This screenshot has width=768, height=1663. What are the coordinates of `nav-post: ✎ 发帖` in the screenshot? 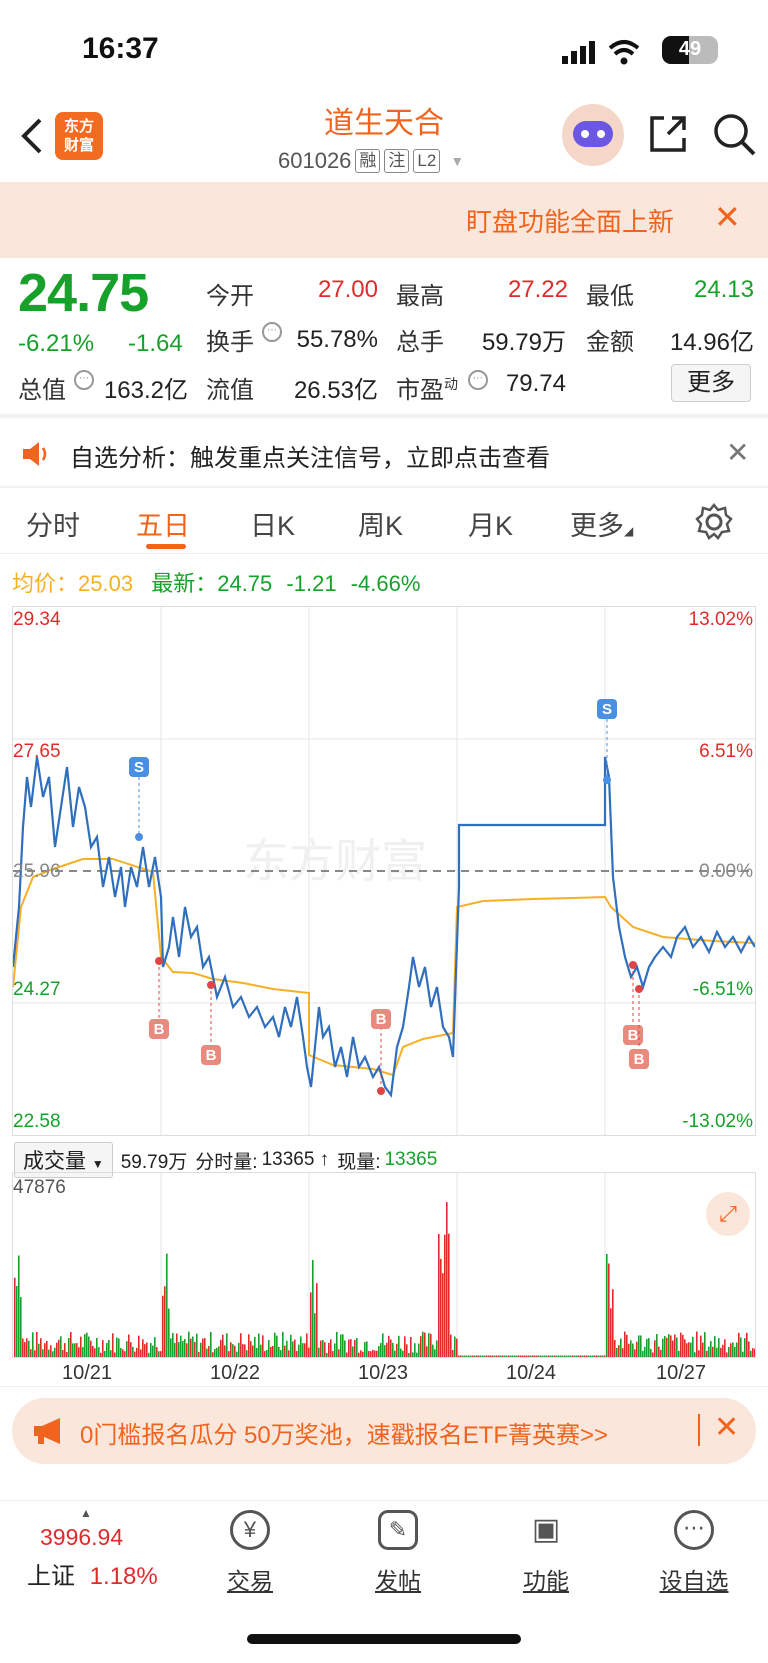 It's located at (398, 1553).